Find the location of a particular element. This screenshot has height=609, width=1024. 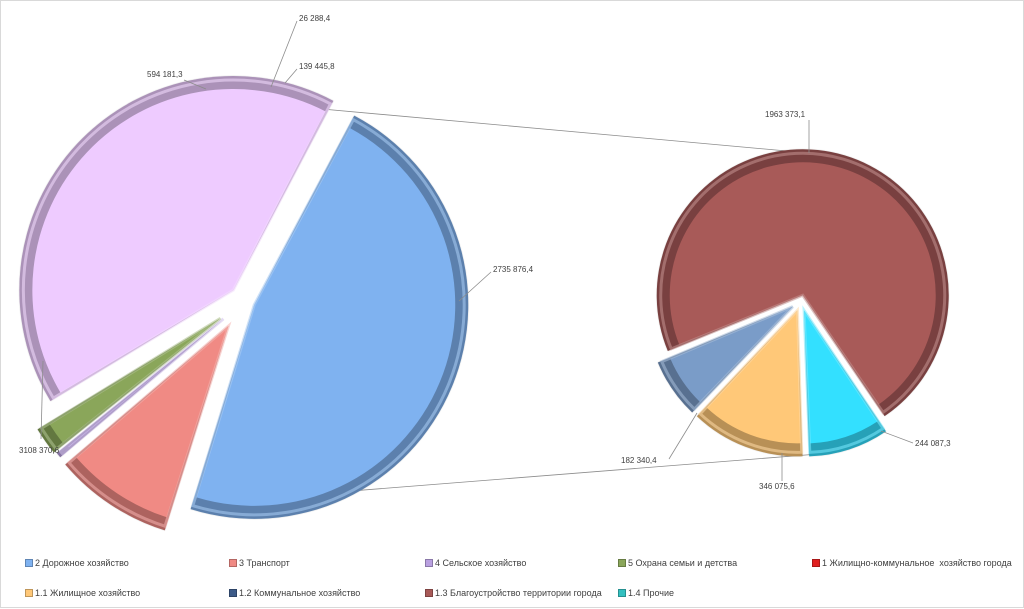

legend-item: 1.2 Коммунальное хозяйство is located at coordinates (294, 593).